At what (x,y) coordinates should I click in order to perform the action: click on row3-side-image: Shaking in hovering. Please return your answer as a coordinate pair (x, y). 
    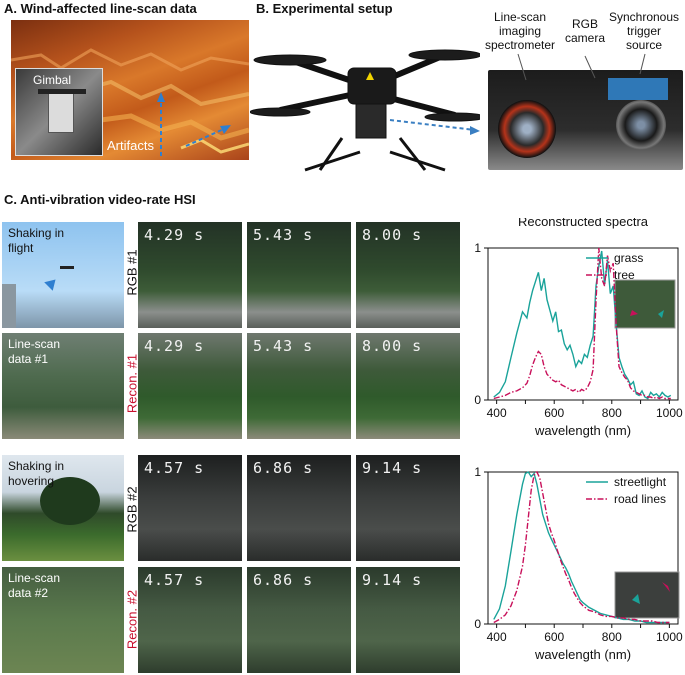
    Looking at the image, I should click on (63, 508).